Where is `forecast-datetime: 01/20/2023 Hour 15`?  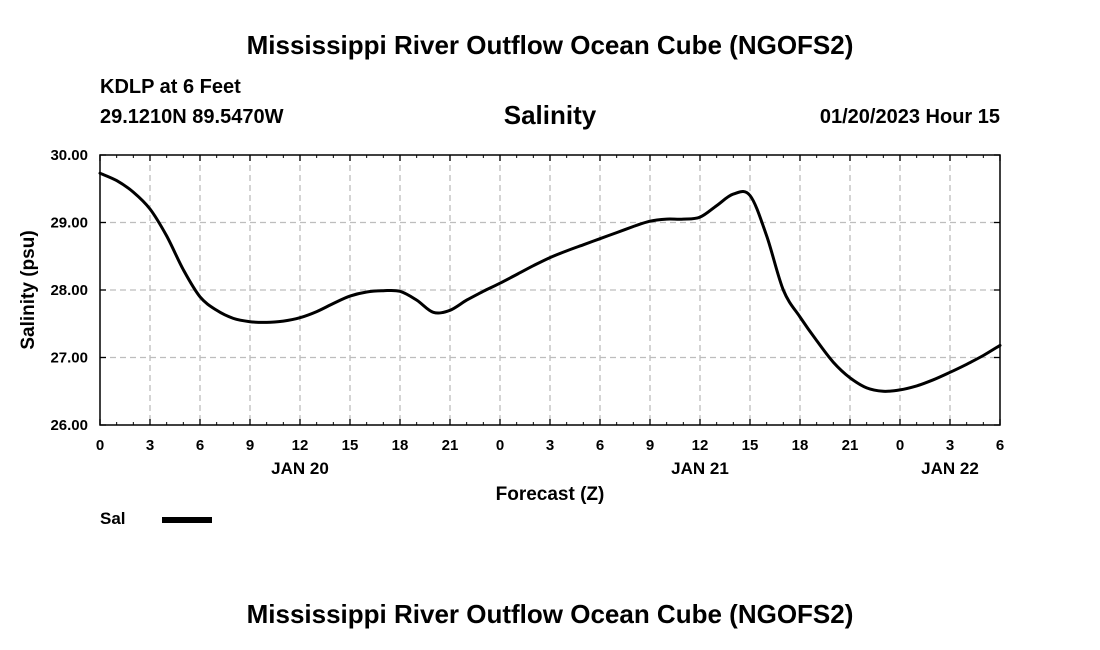
forecast-datetime: 01/20/2023 Hour 15 is located at coordinates (909, 117).